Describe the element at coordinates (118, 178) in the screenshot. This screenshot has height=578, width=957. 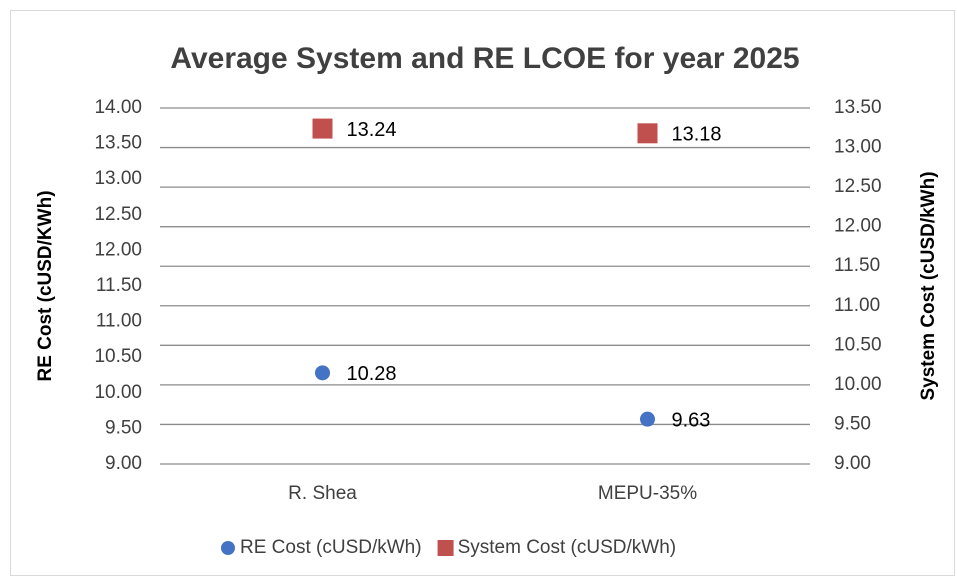
I see `y-tick-label: 13.00` at that location.